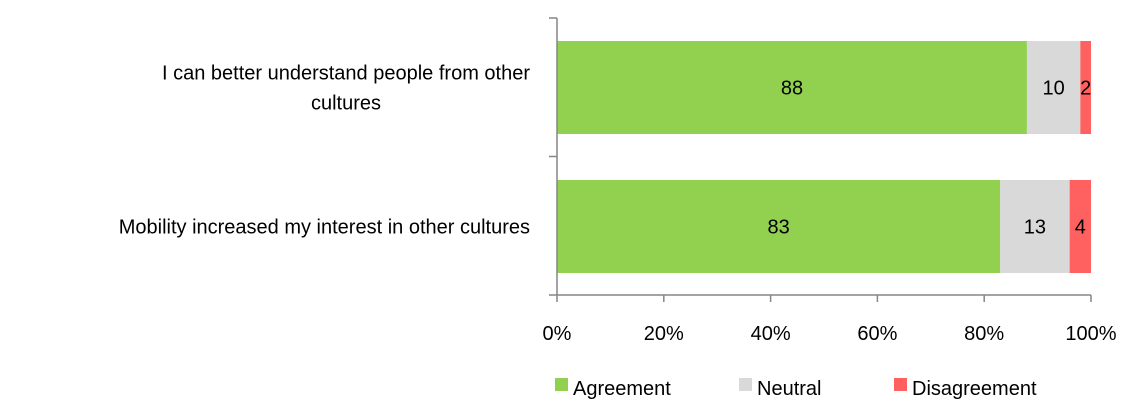 The image size is (1122, 406). Describe the element at coordinates (664, 334) in the screenshot. I see `x-tick-label-1: 20%` at that location.